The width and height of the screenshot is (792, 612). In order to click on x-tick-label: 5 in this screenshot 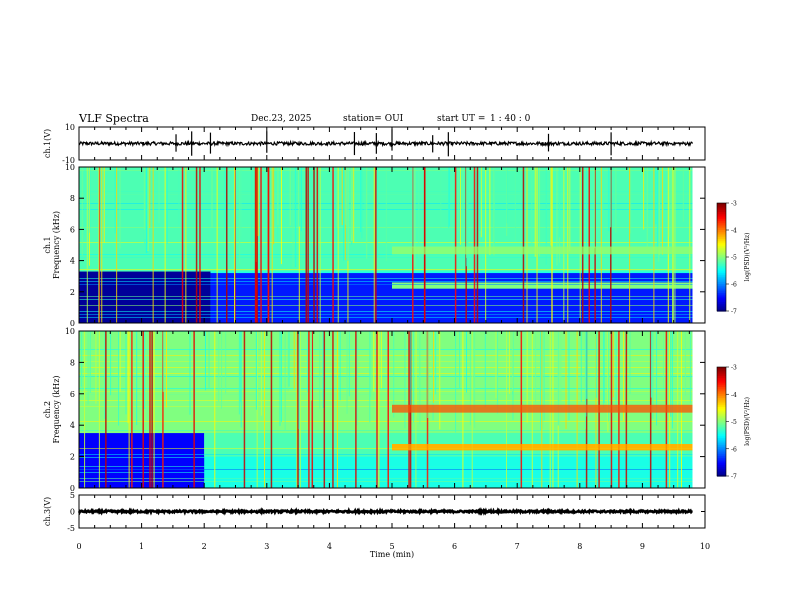, I will do `click(391, 546)`.